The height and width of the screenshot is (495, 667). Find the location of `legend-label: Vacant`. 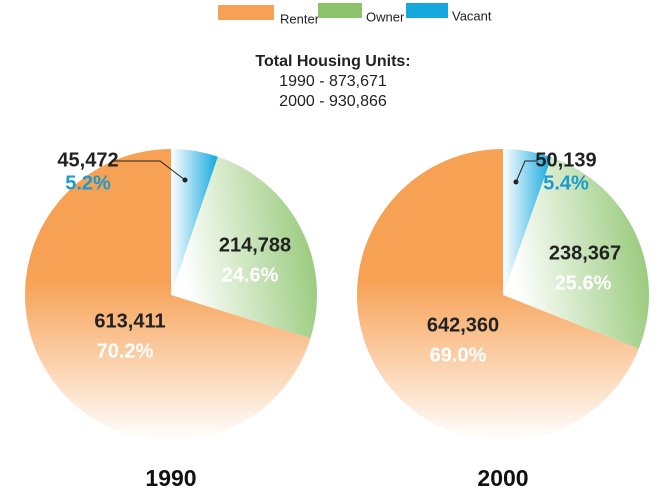

legend-label: Vacant is located at coordinates (472, 15).